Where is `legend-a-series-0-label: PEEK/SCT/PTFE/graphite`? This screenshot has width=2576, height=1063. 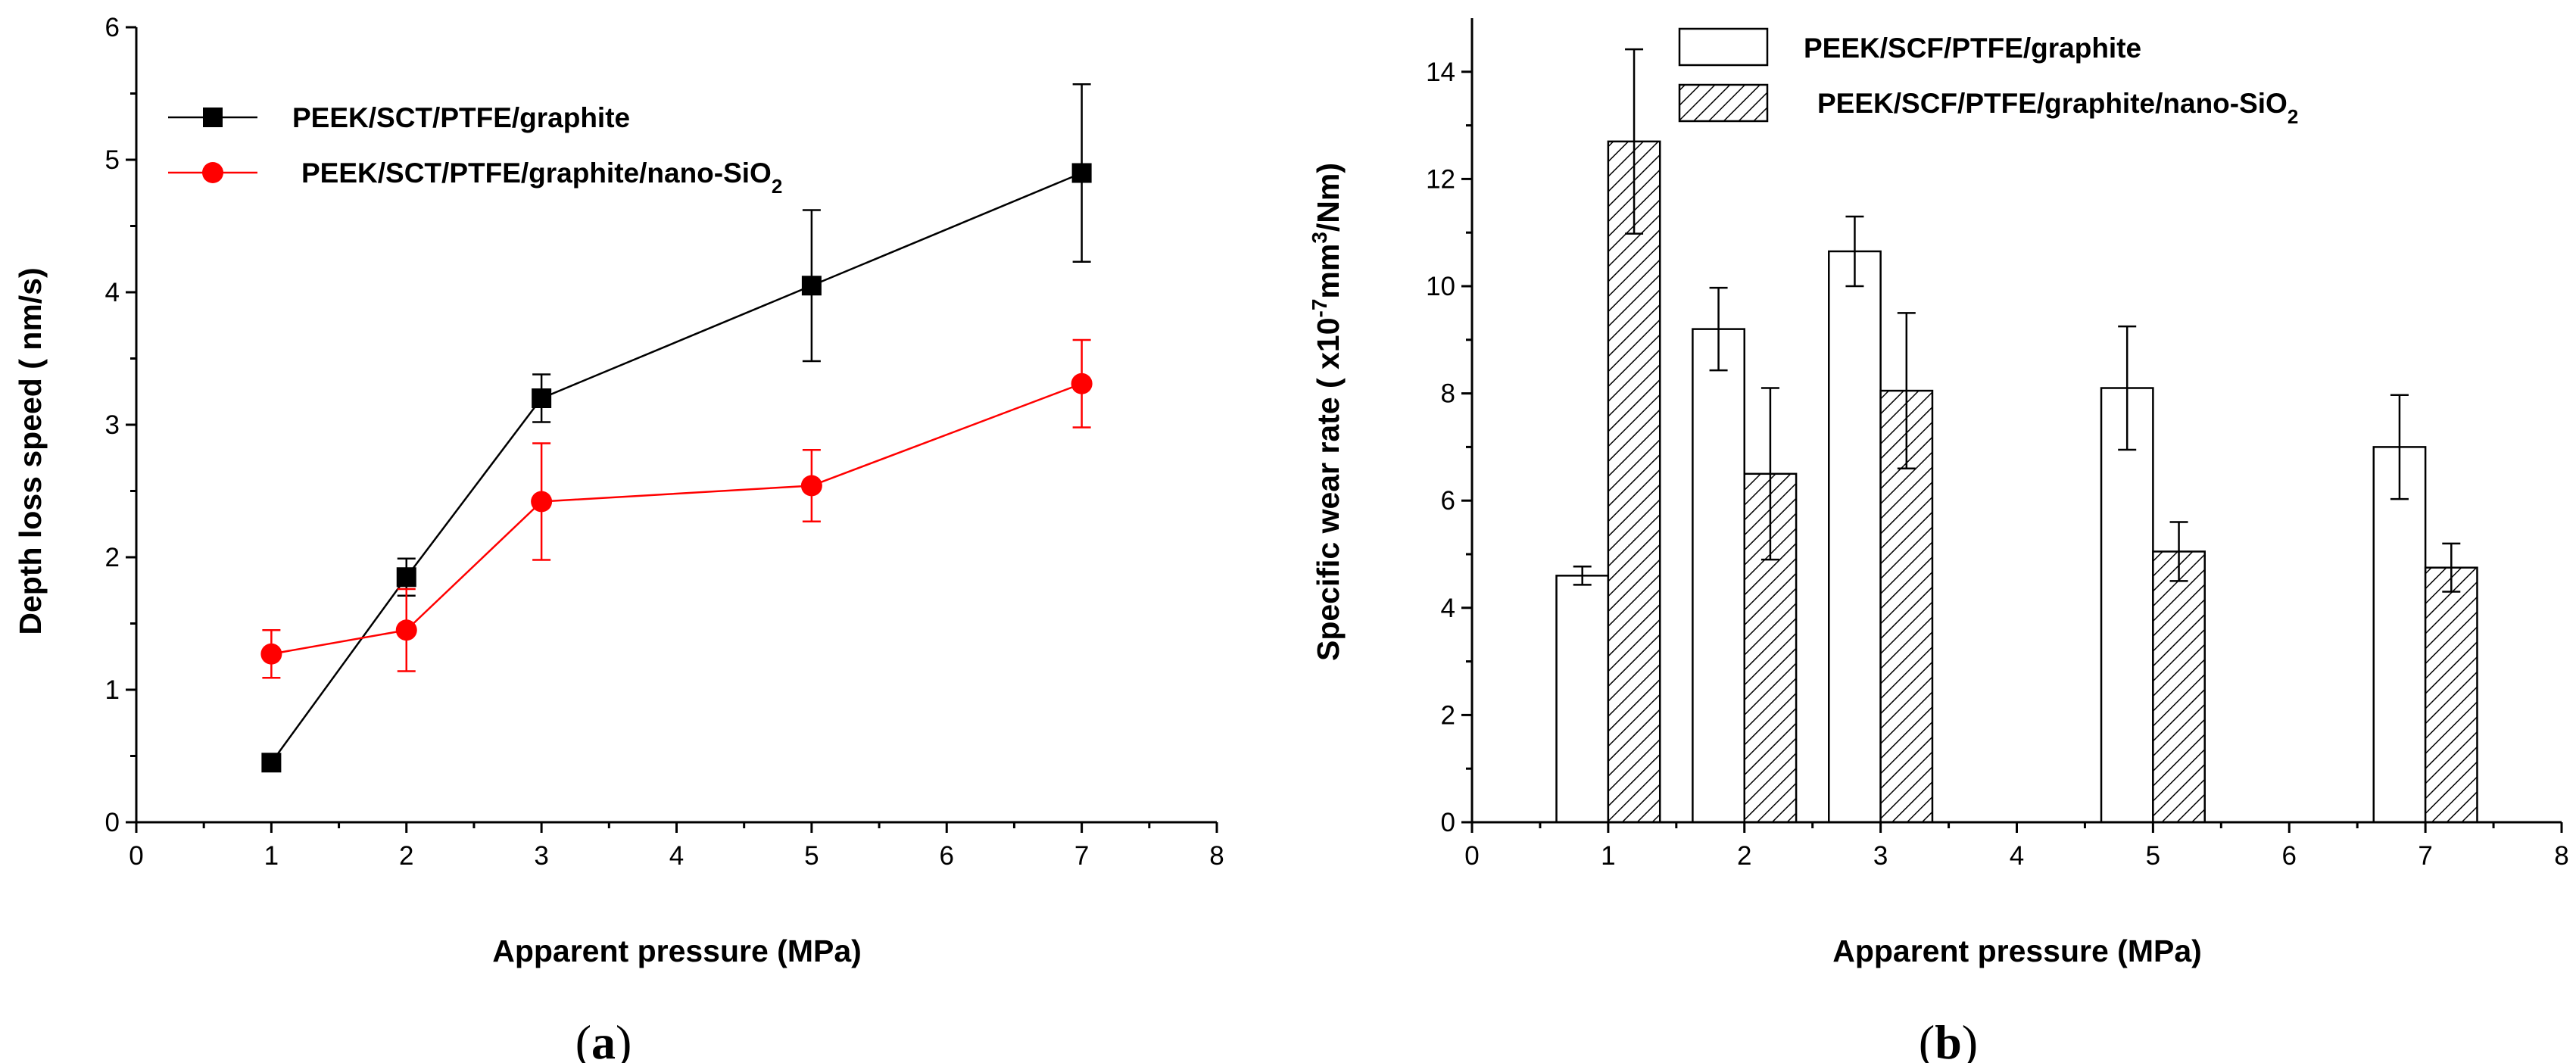 legend-a-series-0-label: PEEK/SCT/PTFE/graphite is located at coordinates (461, 118).